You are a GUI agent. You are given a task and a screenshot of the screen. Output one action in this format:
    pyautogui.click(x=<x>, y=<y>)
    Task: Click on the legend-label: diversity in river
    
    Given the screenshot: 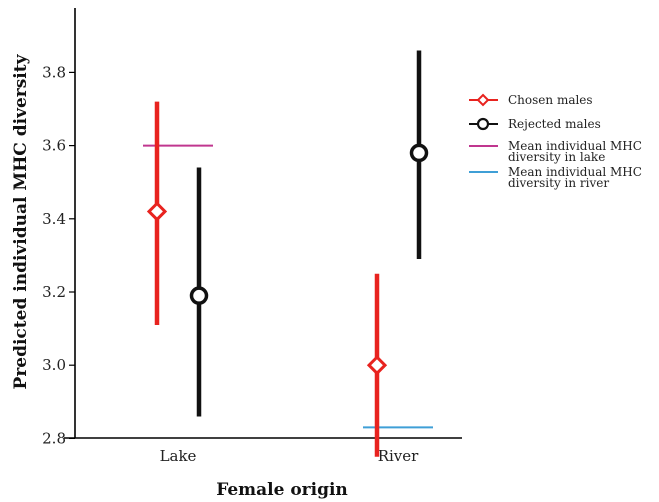 What is the action you would take?
    pyautogui.click(x=558, y=183)
    